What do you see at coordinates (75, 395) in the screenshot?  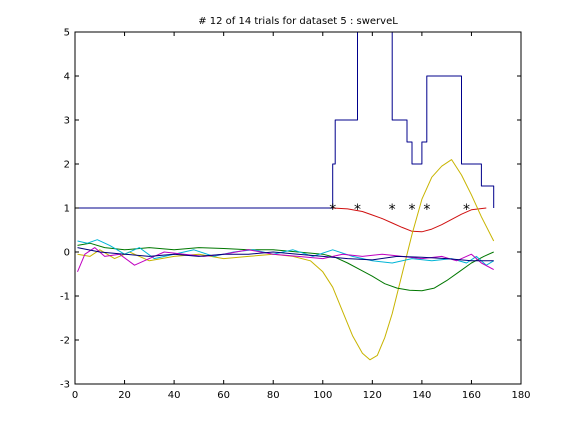 I see `x-tick-label: 0` at bounding box center [75, 395].